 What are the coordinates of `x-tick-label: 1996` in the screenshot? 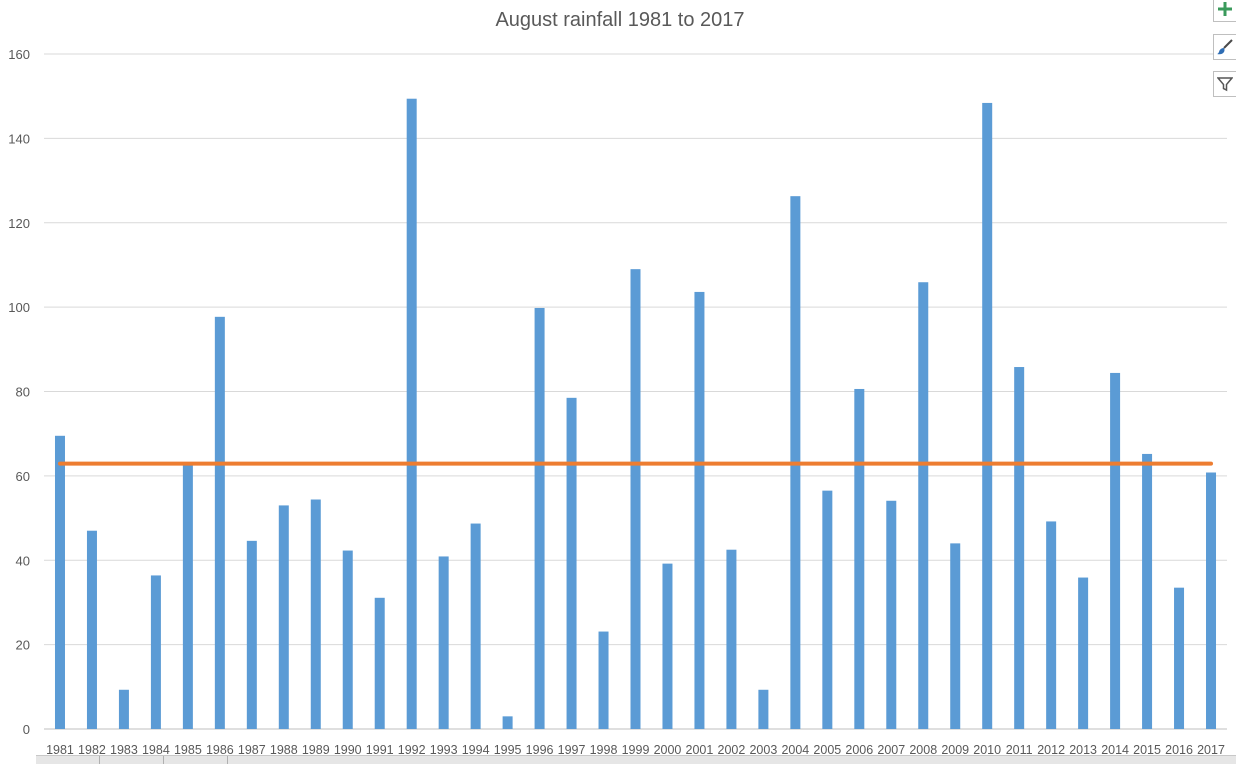 It's located at (540, 750).